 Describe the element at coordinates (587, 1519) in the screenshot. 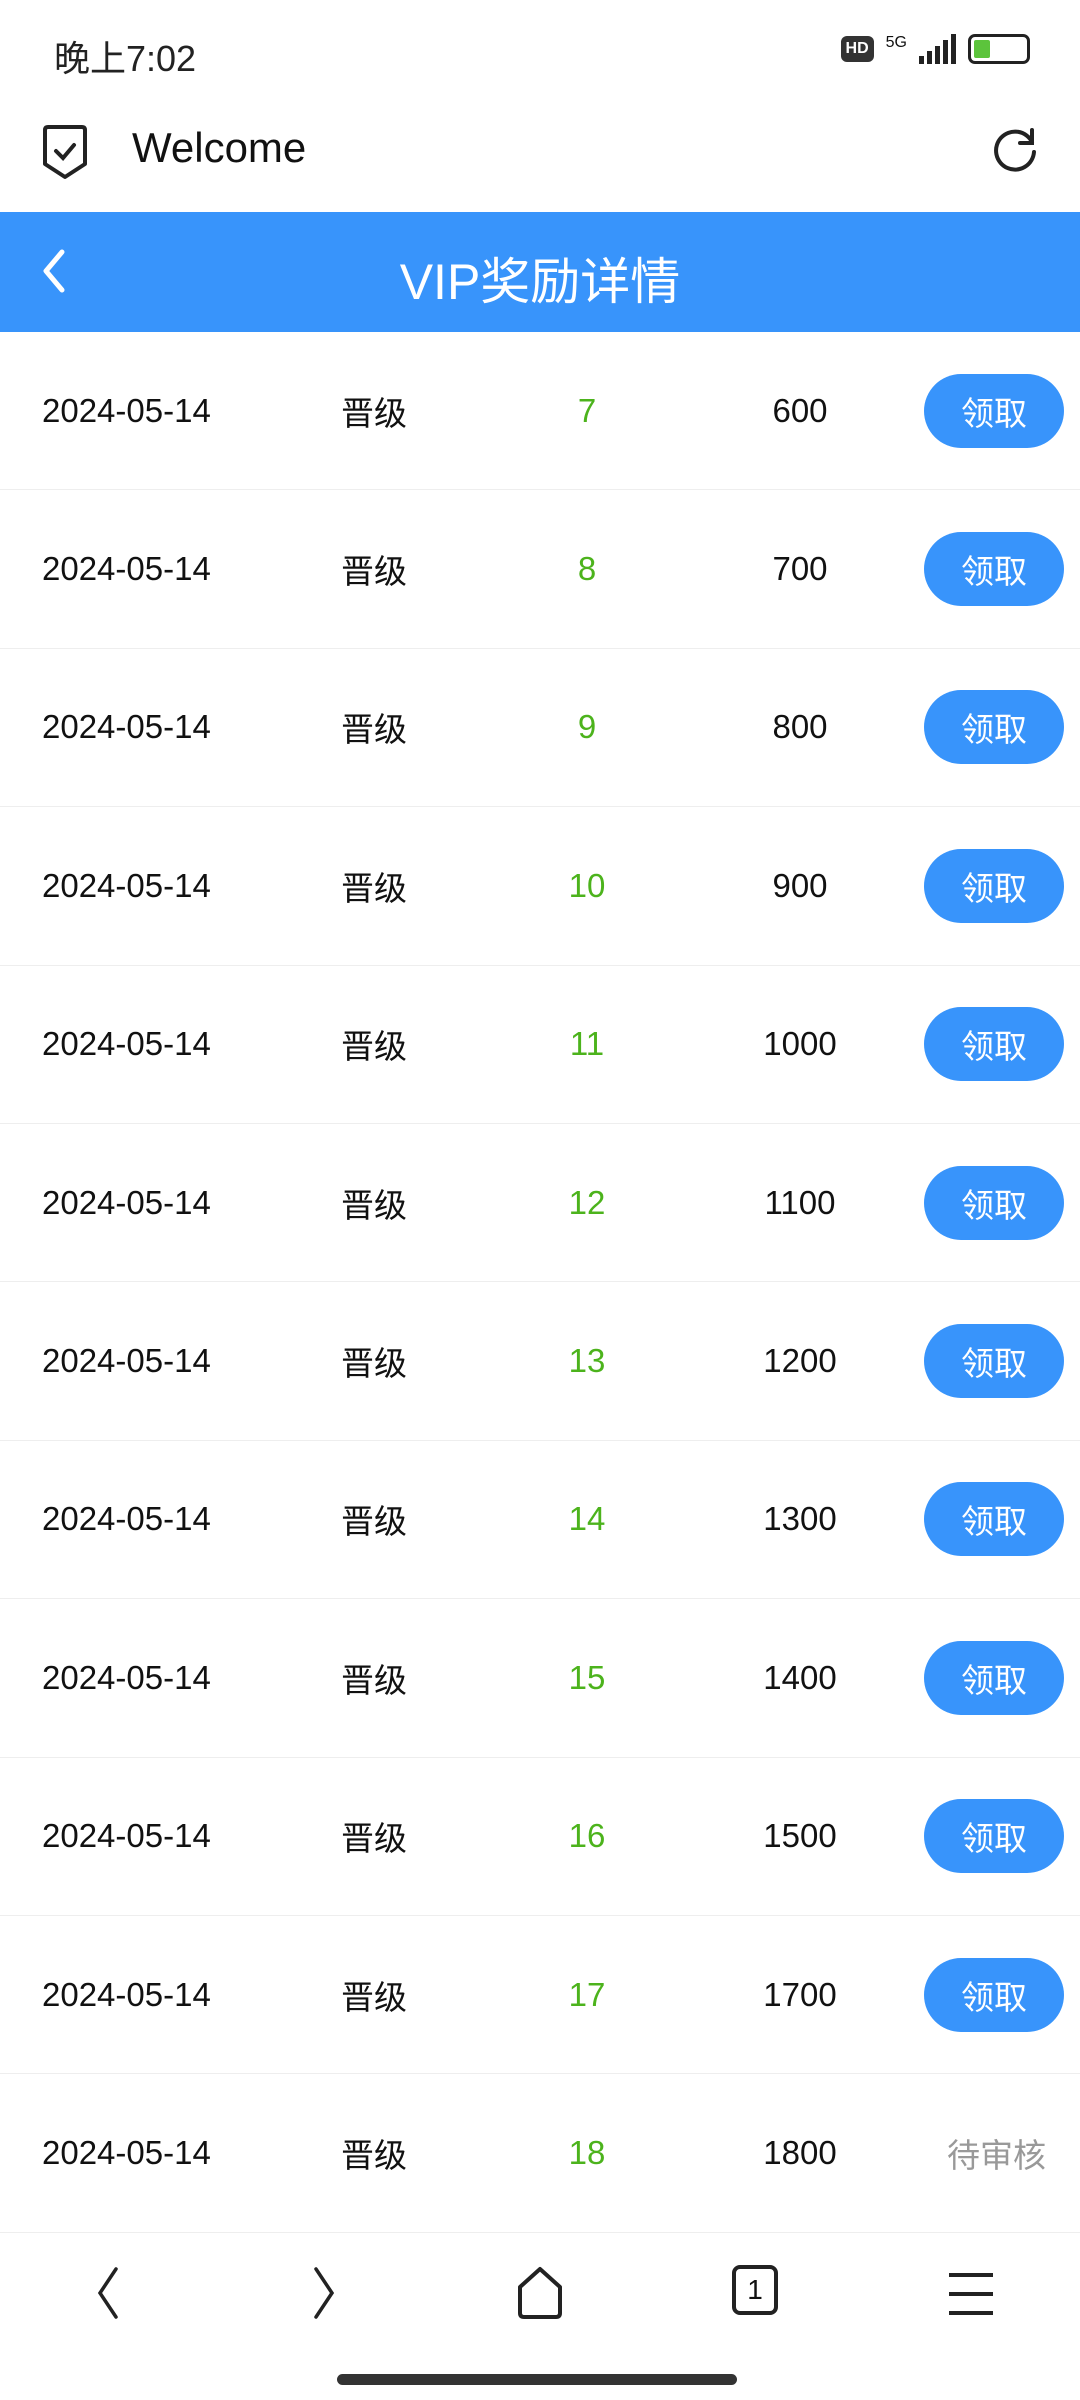

I see `row-level: 14` at that location.